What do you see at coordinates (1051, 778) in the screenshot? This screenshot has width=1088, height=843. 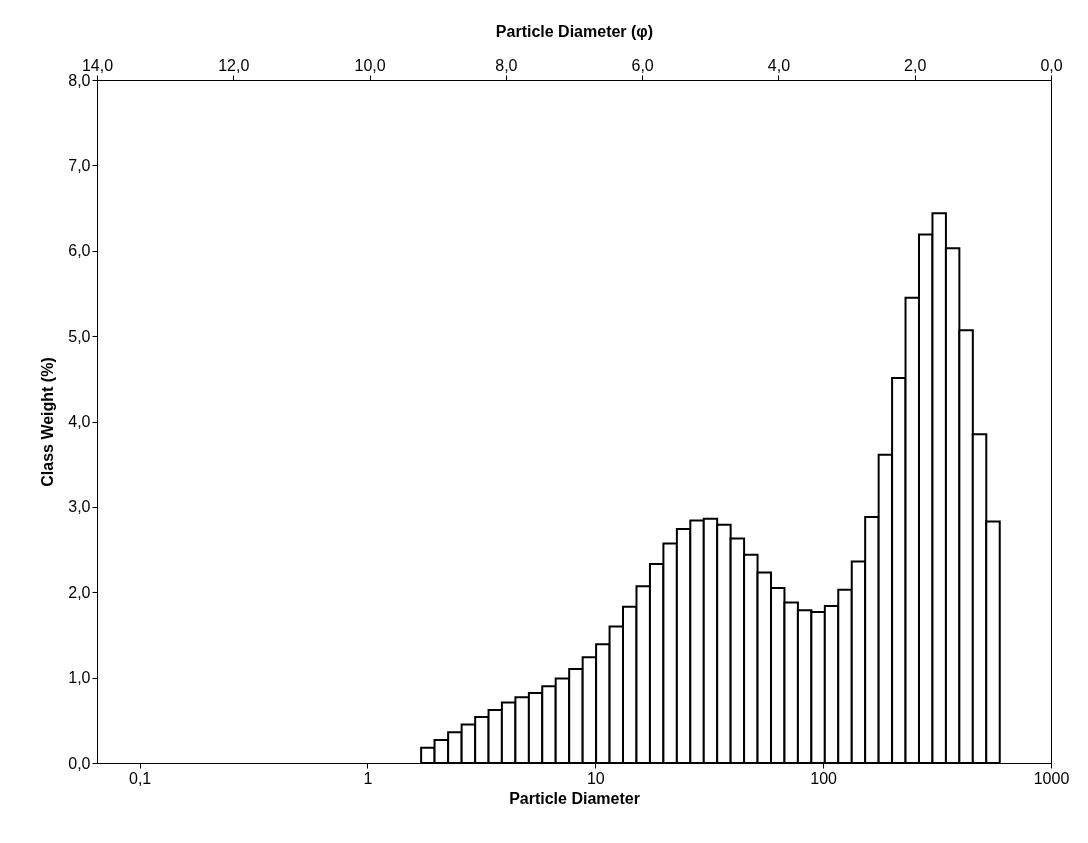 I see `x-tick-label: 1000` at bounding box center [1051, 778].